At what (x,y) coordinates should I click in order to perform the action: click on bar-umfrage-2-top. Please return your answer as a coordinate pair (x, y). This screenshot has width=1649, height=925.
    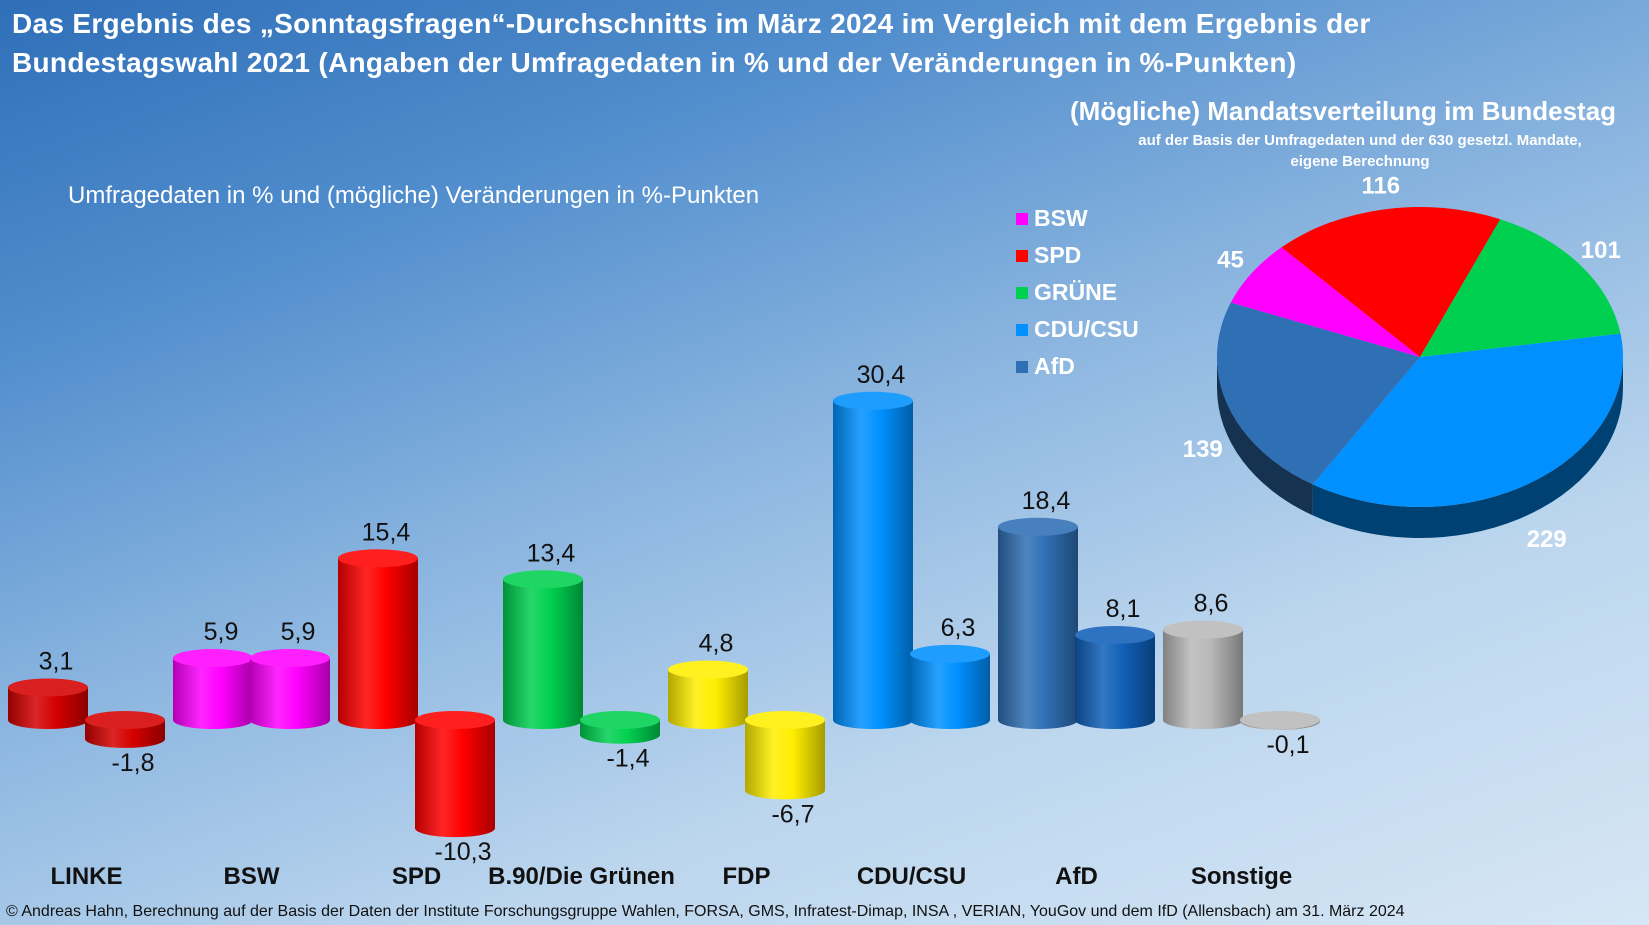
    Looking at the image, I should click on (378, 558).